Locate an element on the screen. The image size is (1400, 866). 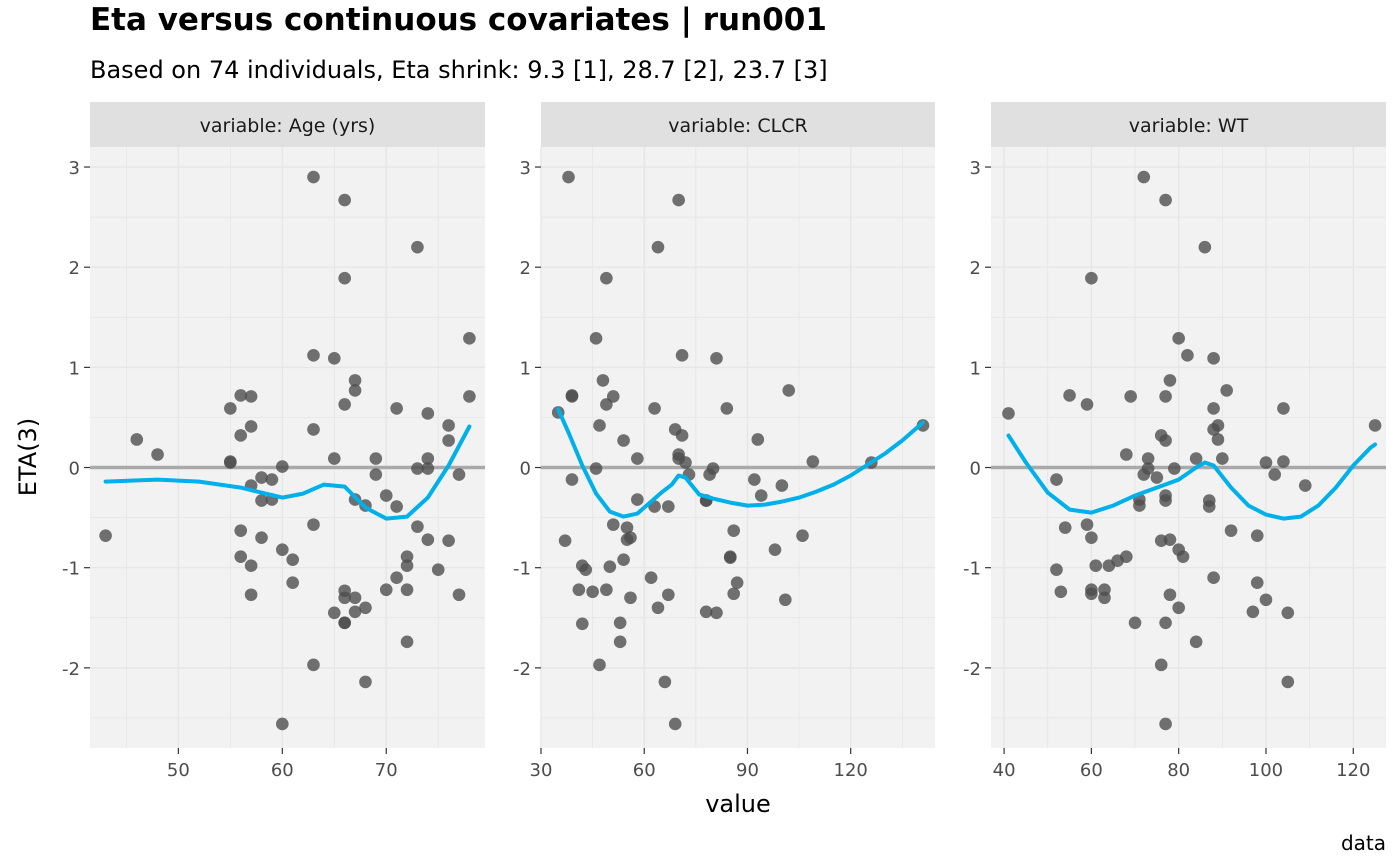
facet-strip-label: variable: Age (yrs) is located at coordinates (288, 126).